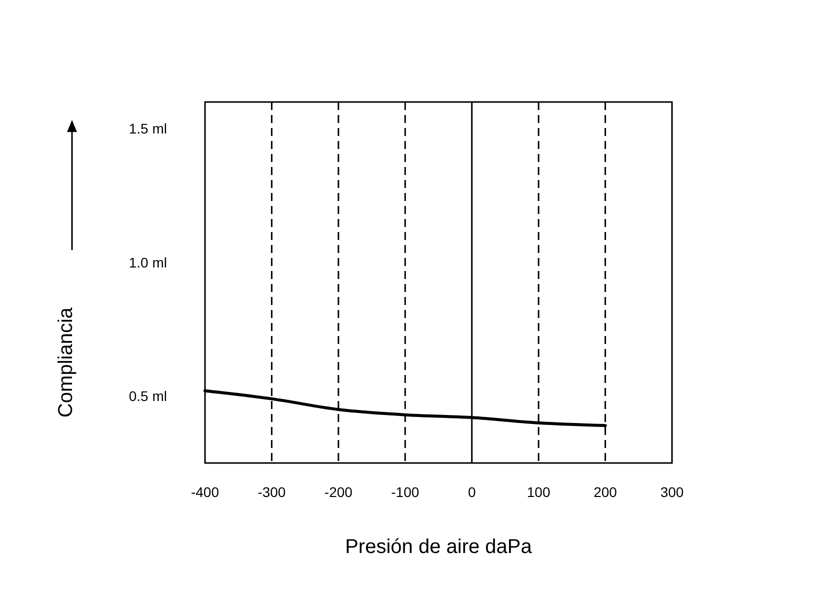  I want to click on x-tick-label: 200, so click(606, 492).